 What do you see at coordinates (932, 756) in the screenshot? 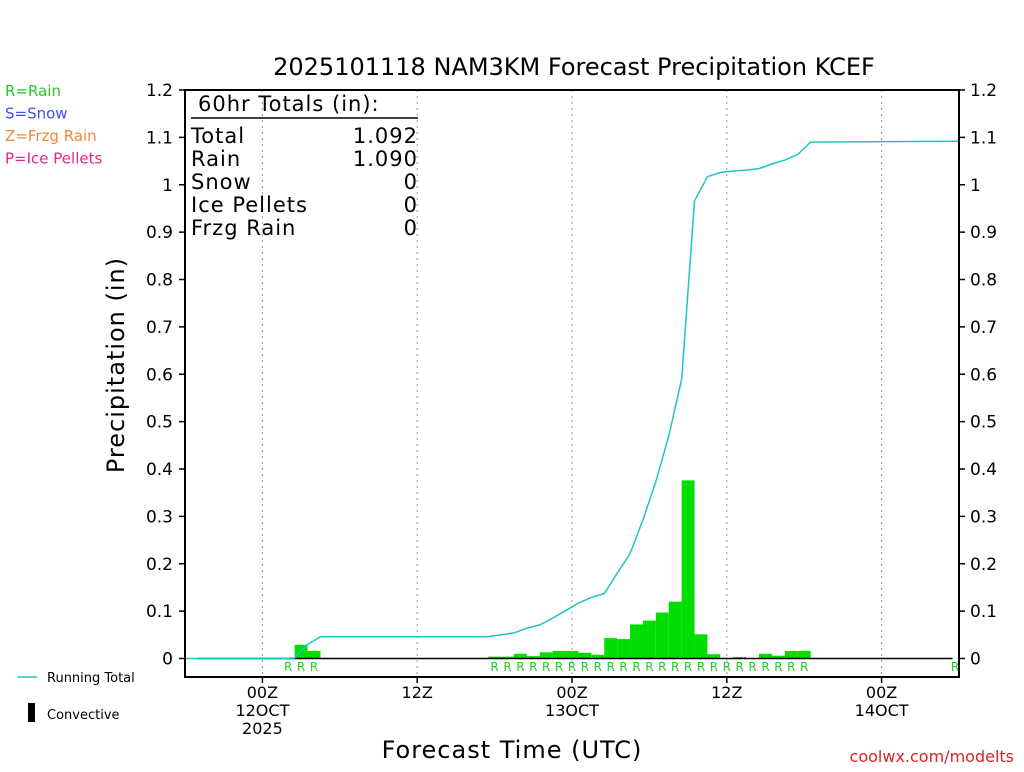
I see `credit-text: coolwx.com/modelts` at bounding box center [932, 756].